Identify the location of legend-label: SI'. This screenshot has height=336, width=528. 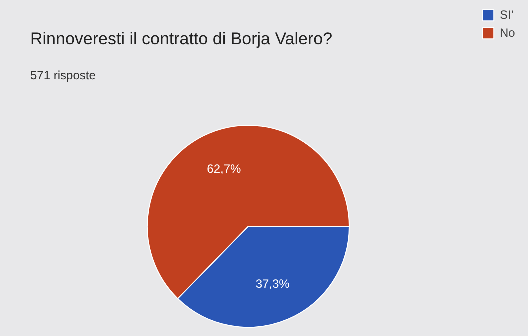
(507, 15).